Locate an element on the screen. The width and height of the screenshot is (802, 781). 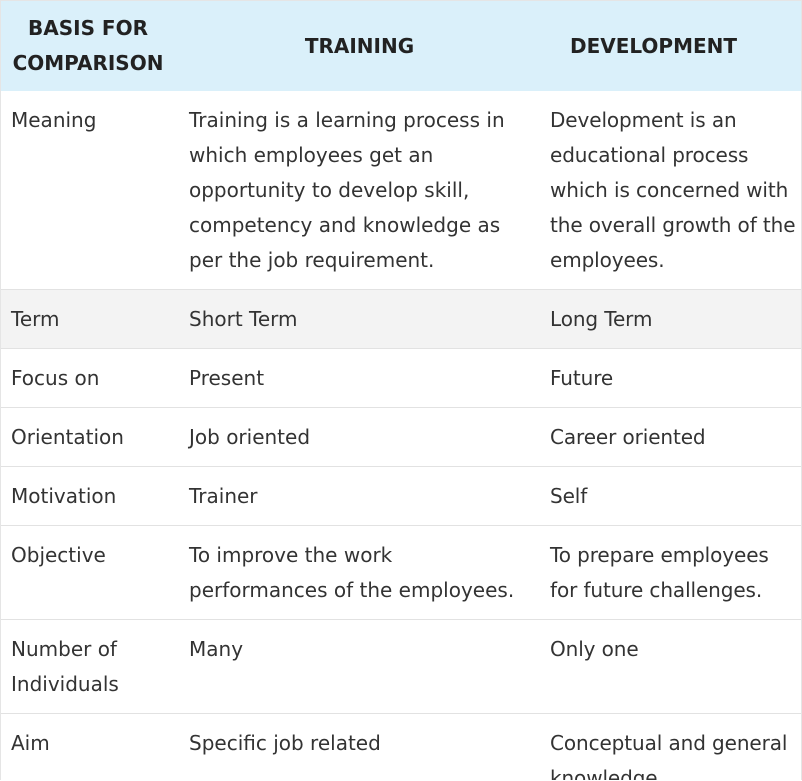
development-cell: Future is located at coordinates (670, 378).